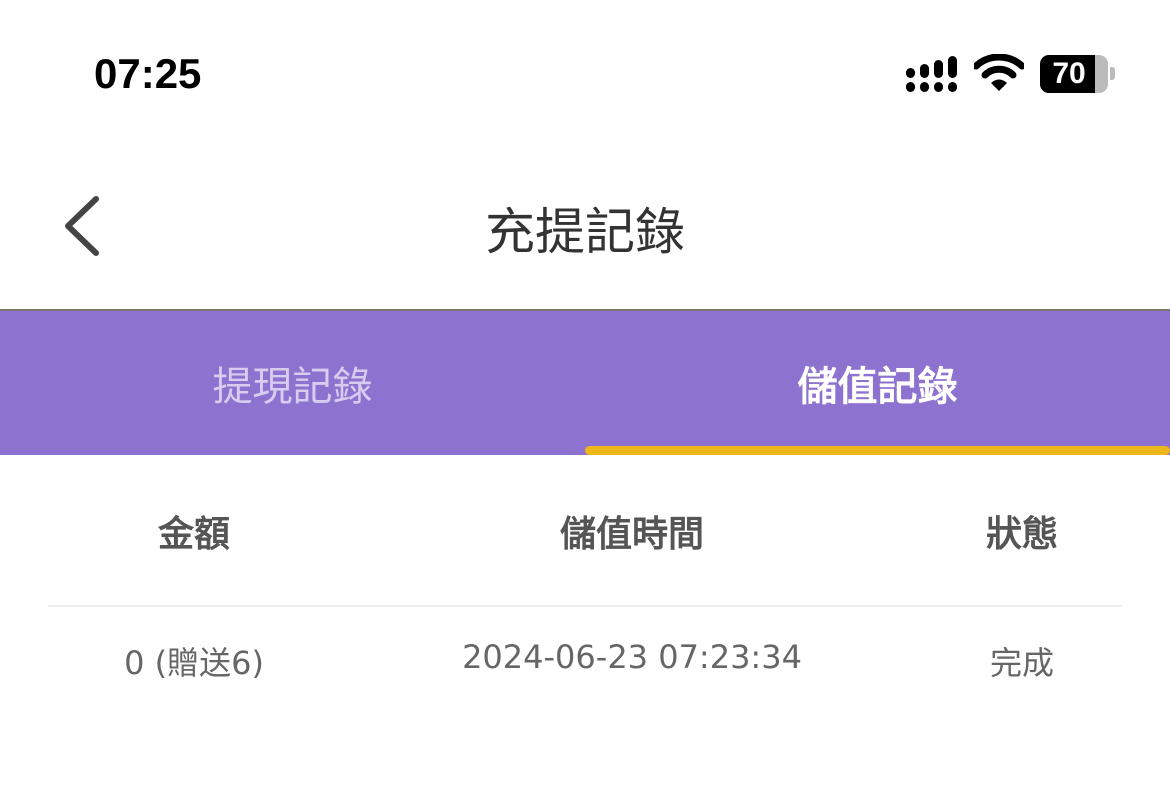  I want to click on active-tab-indicator, so click(877, 450).